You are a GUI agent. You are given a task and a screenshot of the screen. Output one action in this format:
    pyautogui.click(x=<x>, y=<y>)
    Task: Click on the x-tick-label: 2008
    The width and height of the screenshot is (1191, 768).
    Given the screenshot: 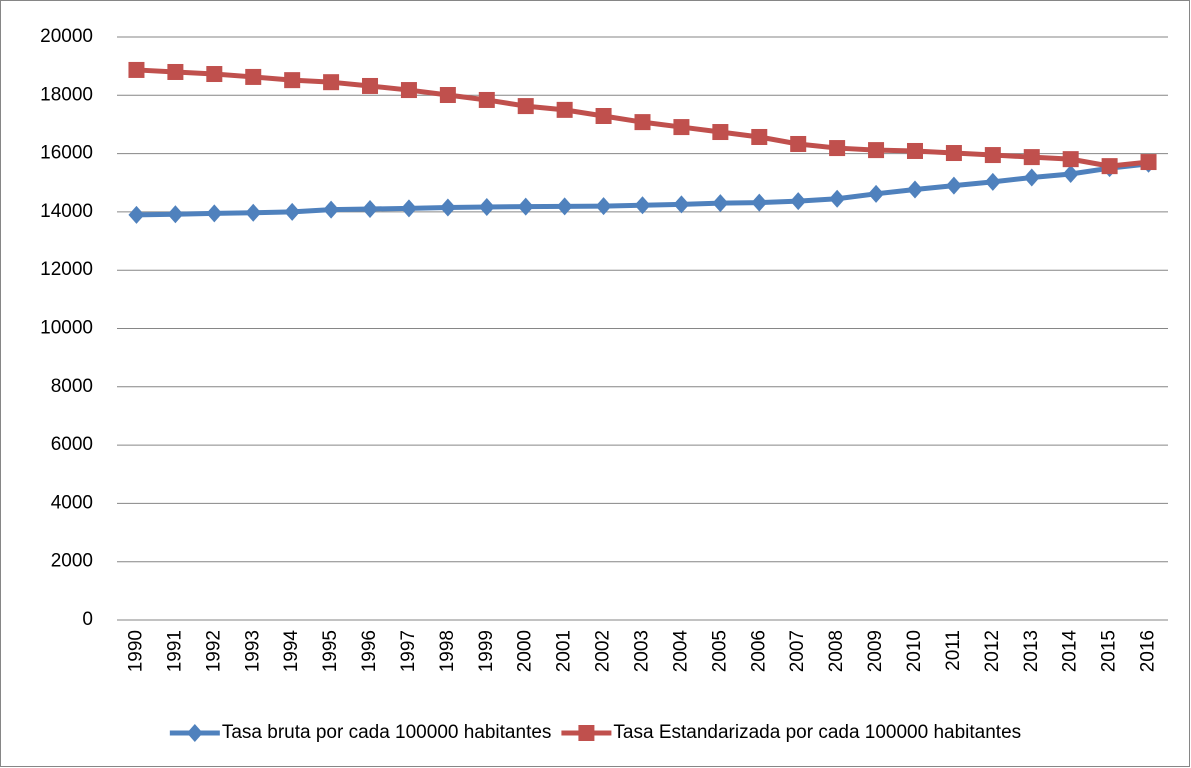 What is the action you would take?
    pyautogui.click(x=836, y=651)
    